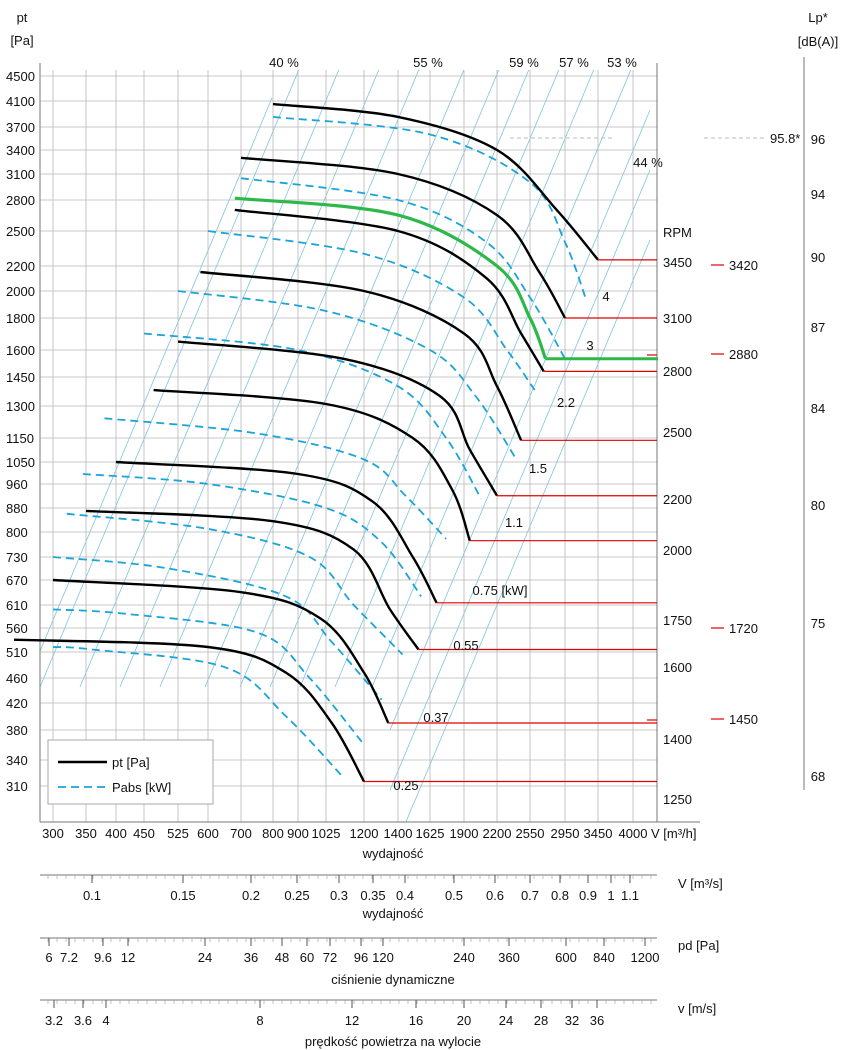  I want to click on right-tick-label: 87, so click(818, 327).